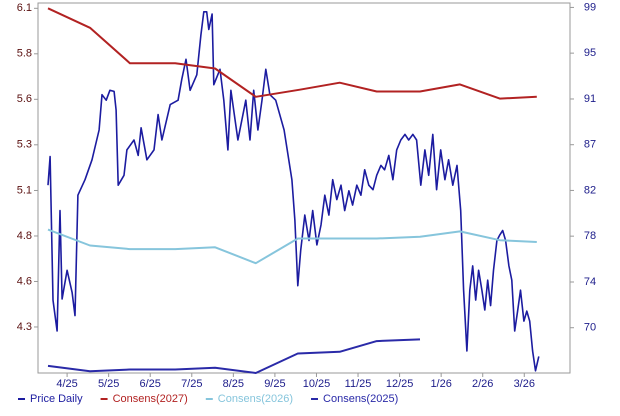 This screenshot has height=416, width=620. I want to click on x-tick-label: 10/25, so click(317, 384).